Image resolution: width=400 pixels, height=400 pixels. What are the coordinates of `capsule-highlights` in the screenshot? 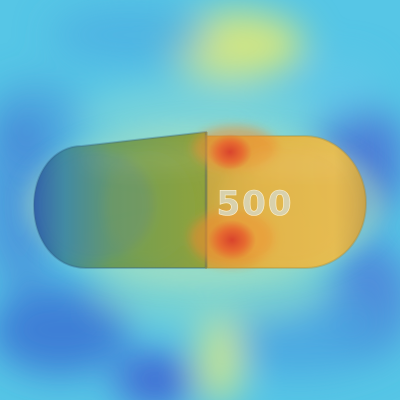 It's located at (217, 161).